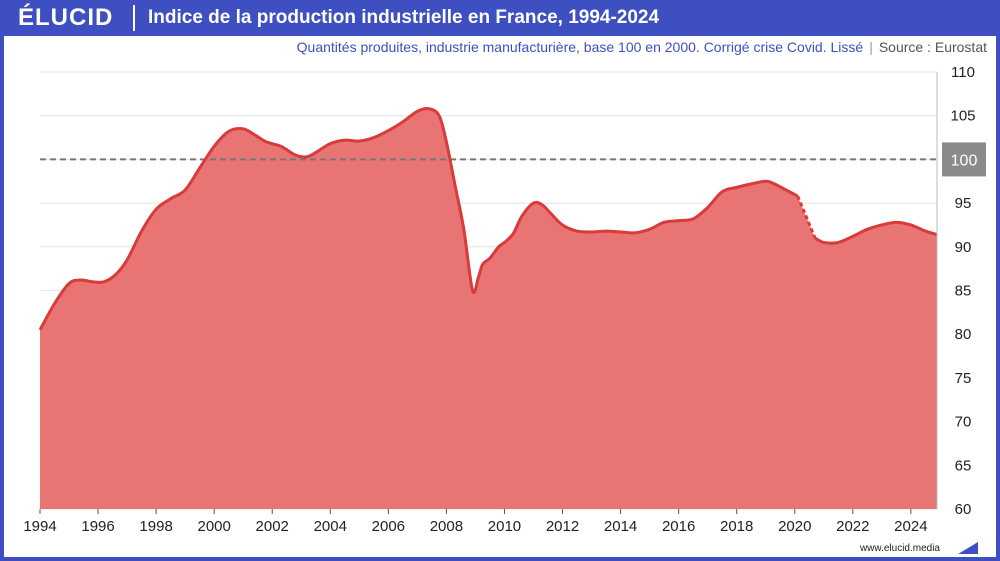 The height and width of the screenshot is (561, 1000). What do you see at coordinates (852, 526) in the screenshot?
I see `x-tick-2022: 2022` at bounding box center [852, 526].